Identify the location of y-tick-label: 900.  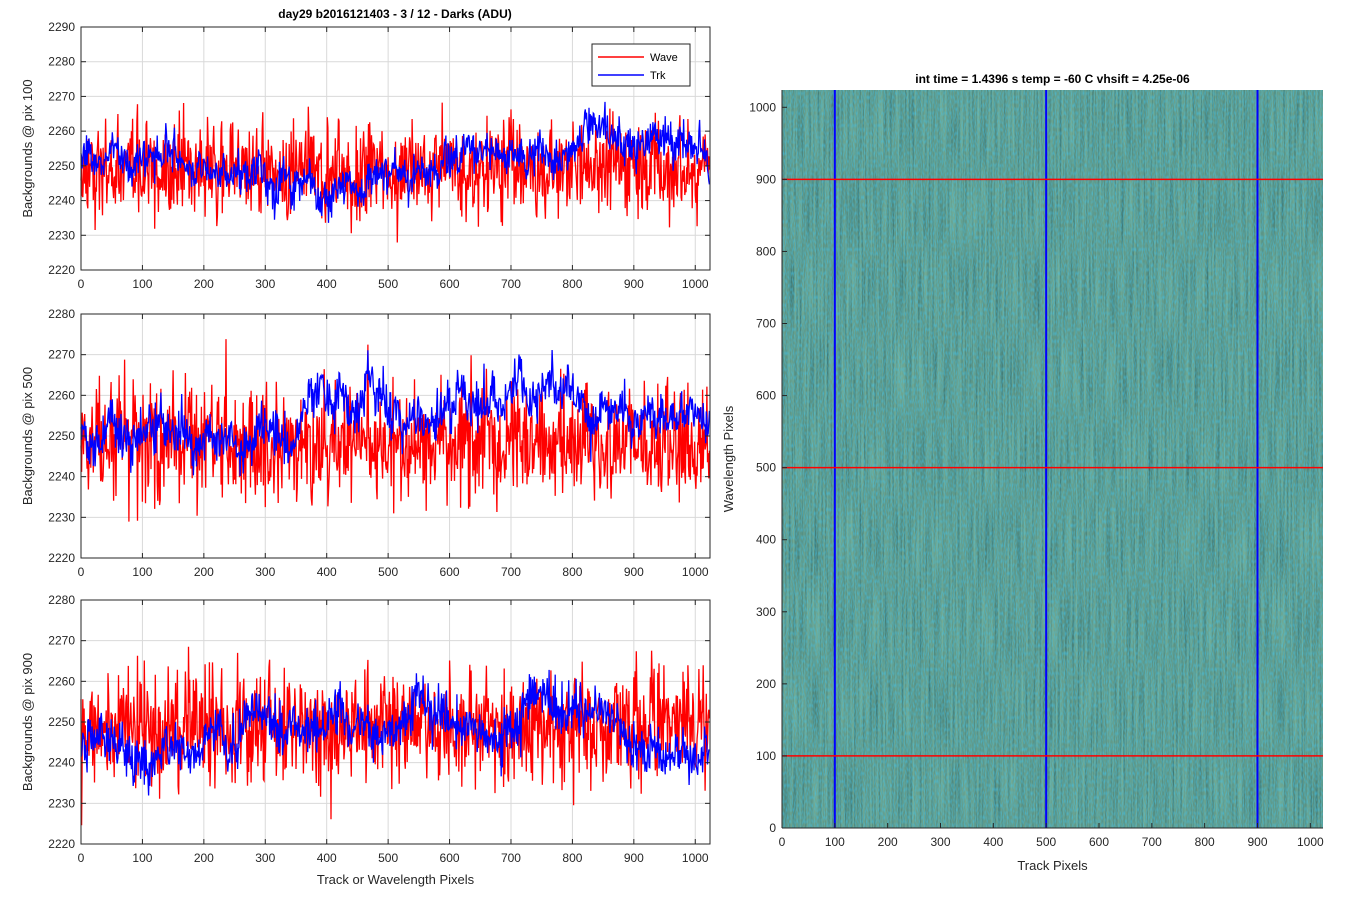
(766, 179).